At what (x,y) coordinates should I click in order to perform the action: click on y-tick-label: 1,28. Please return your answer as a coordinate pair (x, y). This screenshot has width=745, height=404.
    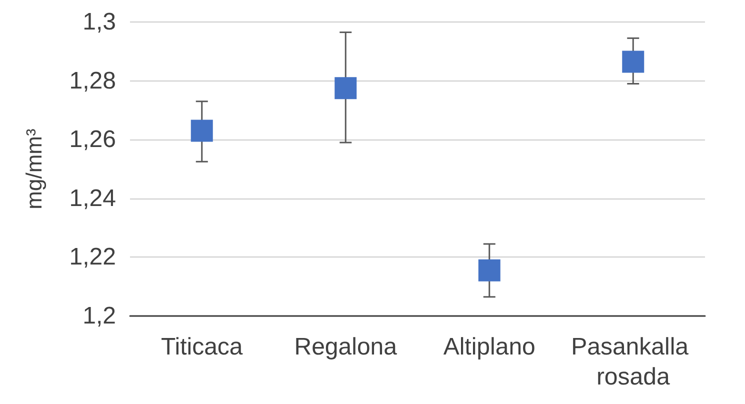
    Looking at the image, I should click on (92, 80).